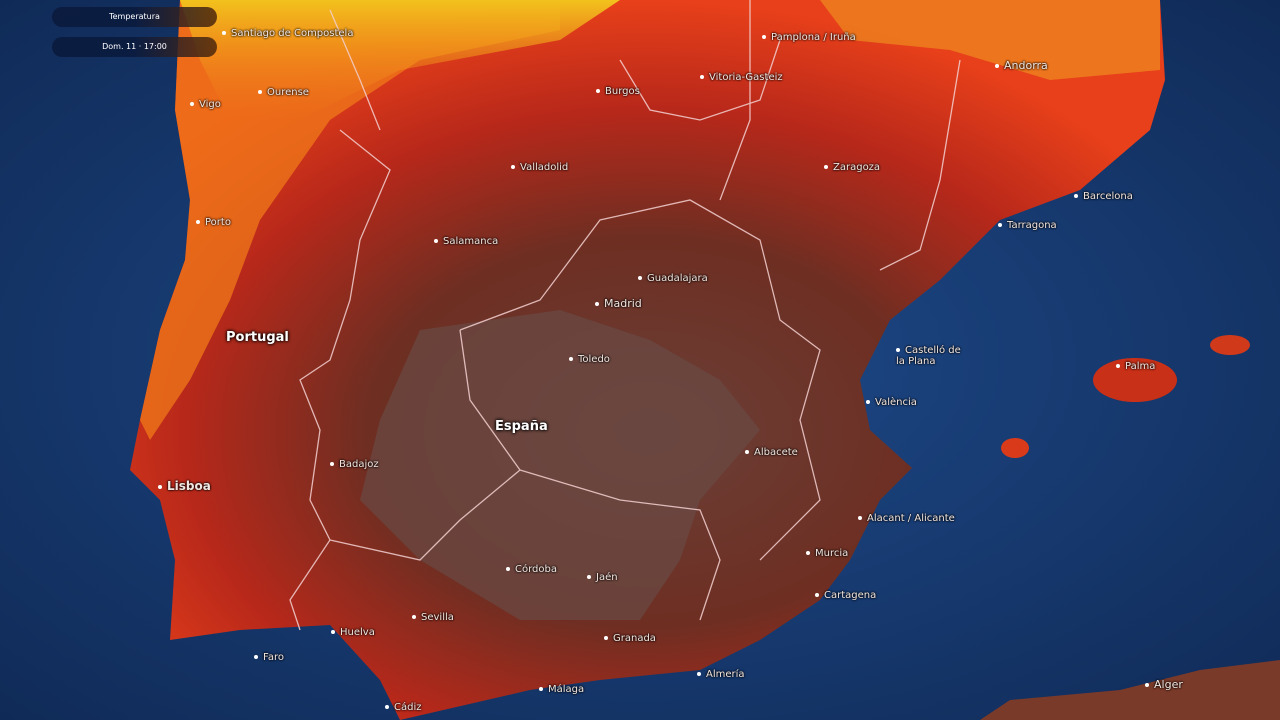 This screenshot has width=1280, height=720. I want to click on city-label: Vitoria-Gasteiz, so click(741, 77).